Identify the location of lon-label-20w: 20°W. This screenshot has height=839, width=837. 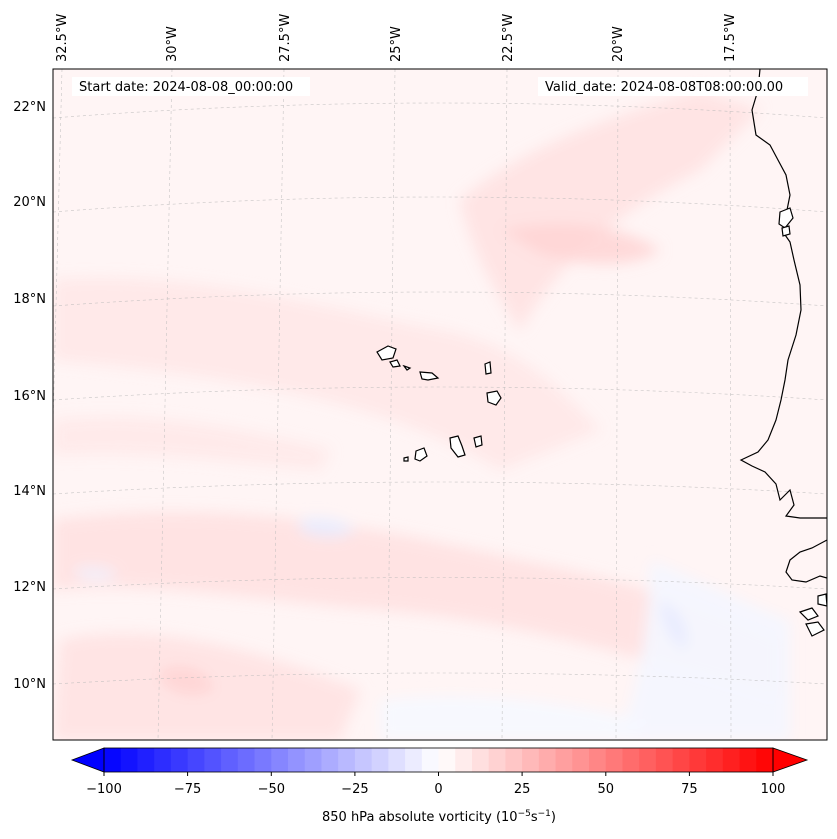
(618, 44).